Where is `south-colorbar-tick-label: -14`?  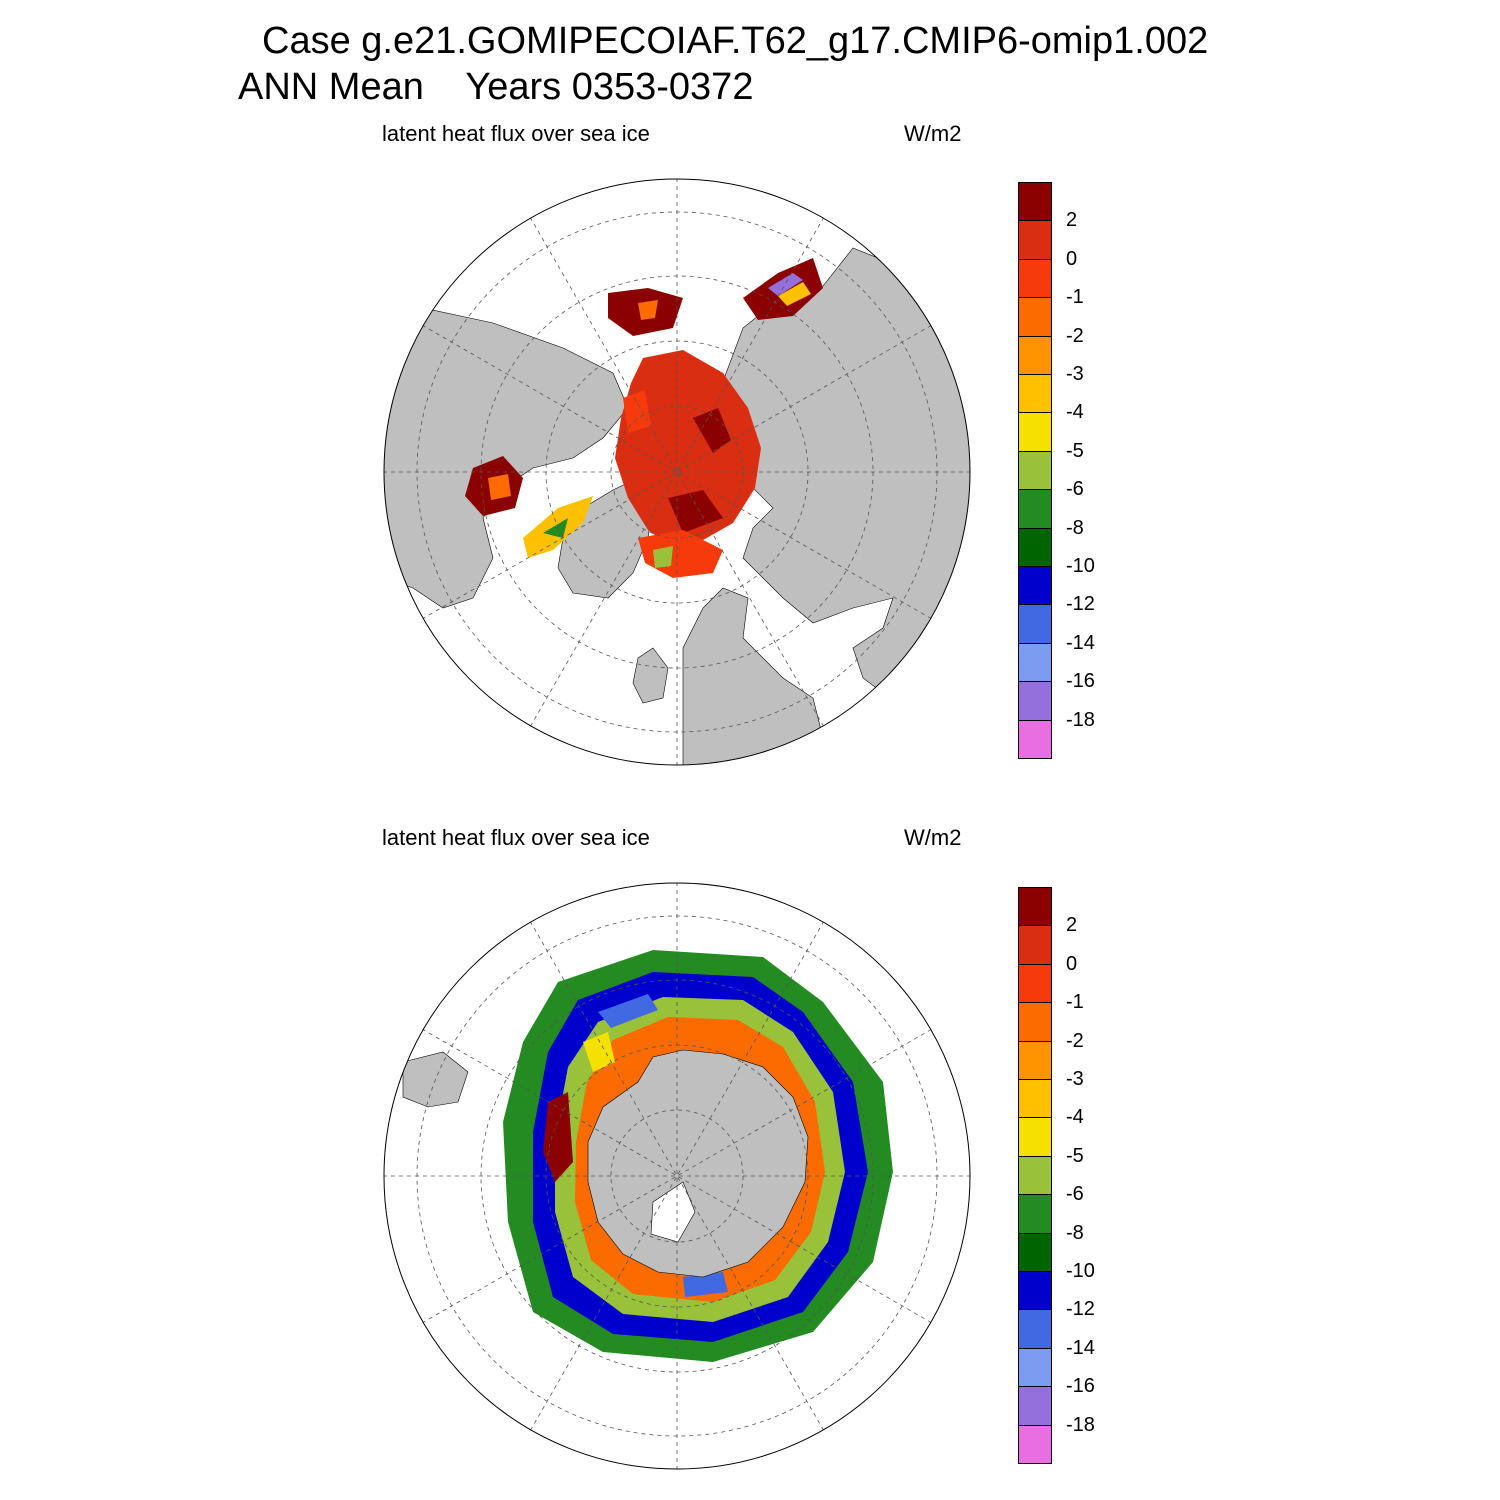
south-colorbar-tick-label: -14 is located at coordinates (1080, 1347).